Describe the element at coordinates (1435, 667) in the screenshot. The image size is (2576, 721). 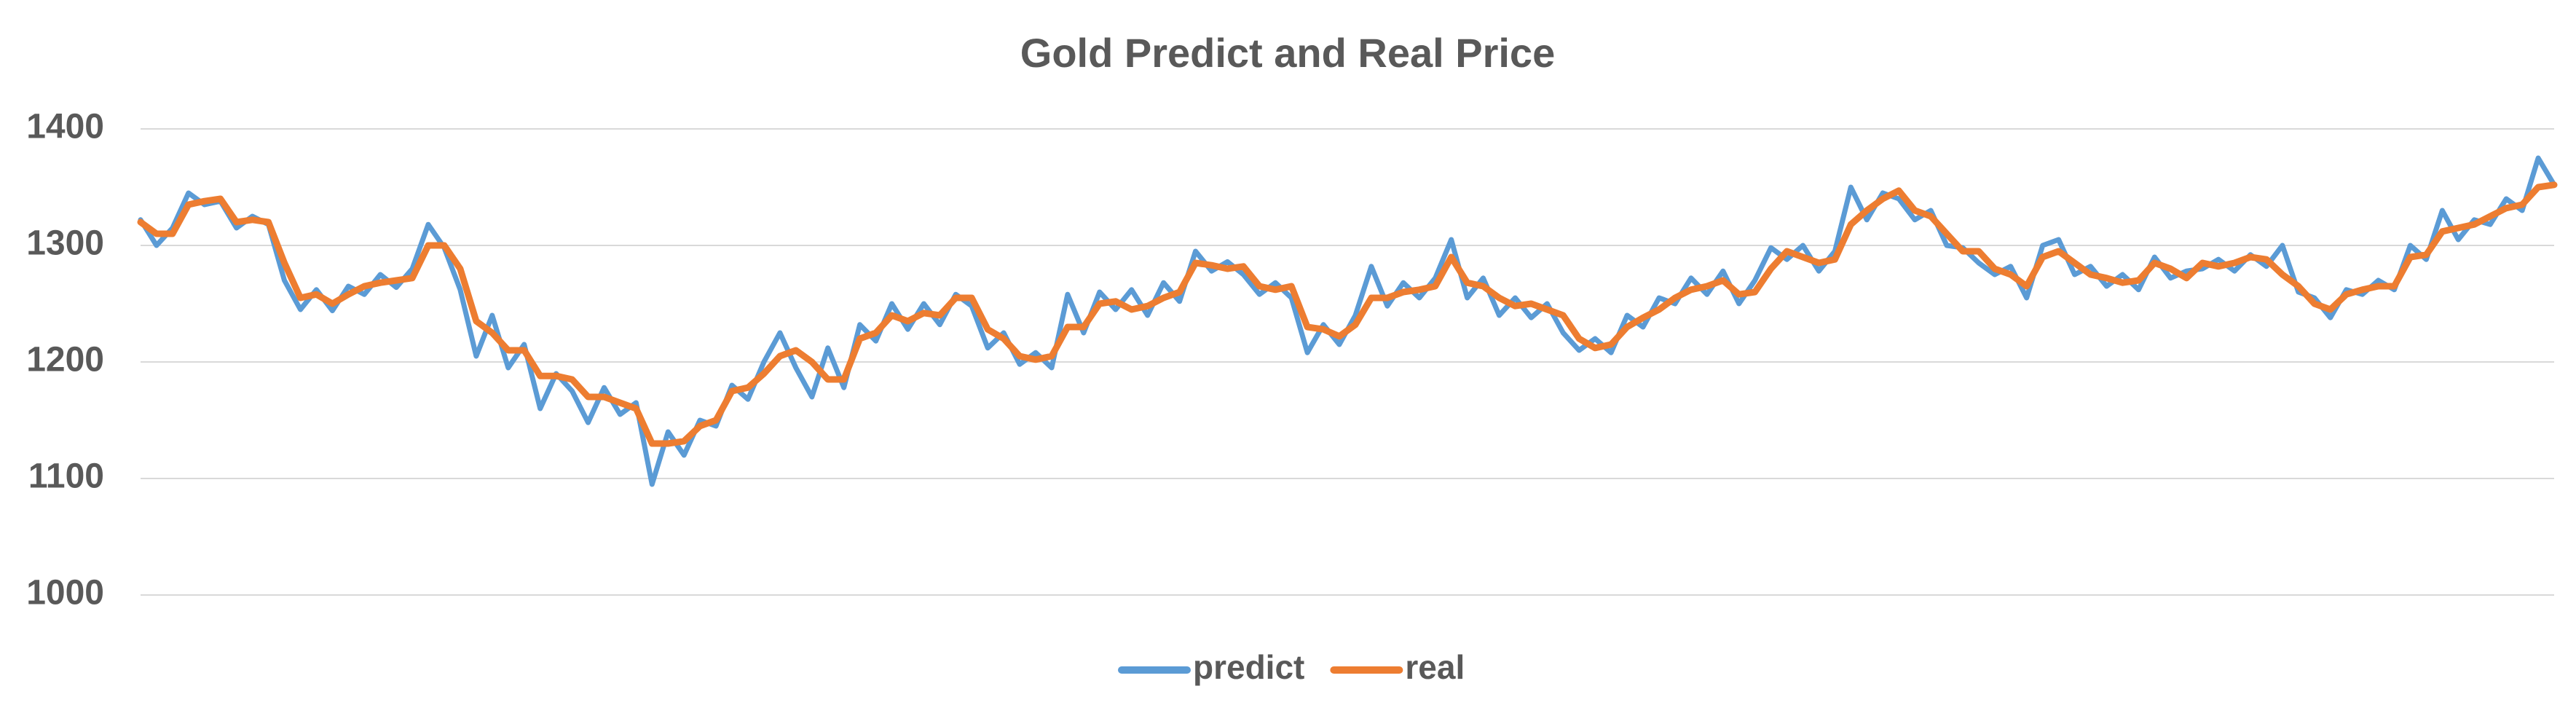
I see `legend-label: real` at that location.